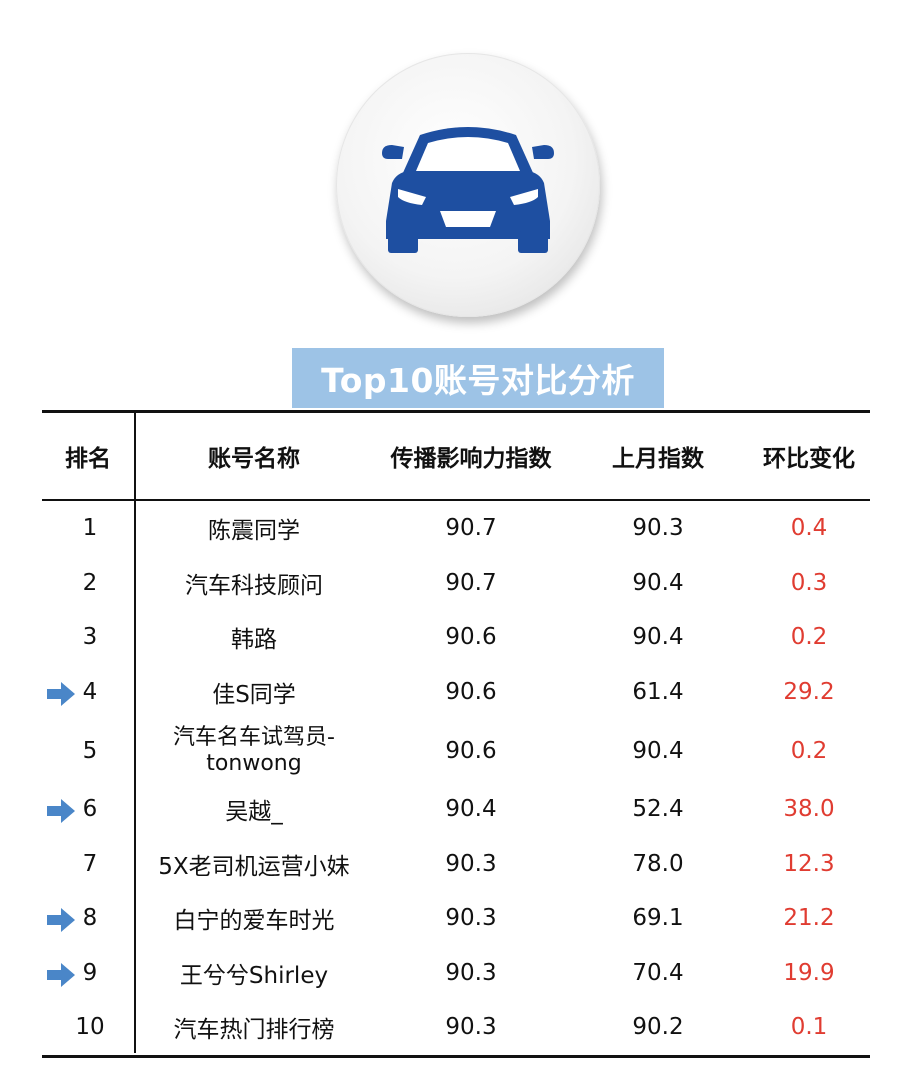 The height and width of the screenshot is (1072, 902). I want to click on car-front-icon, so click(468, 190).